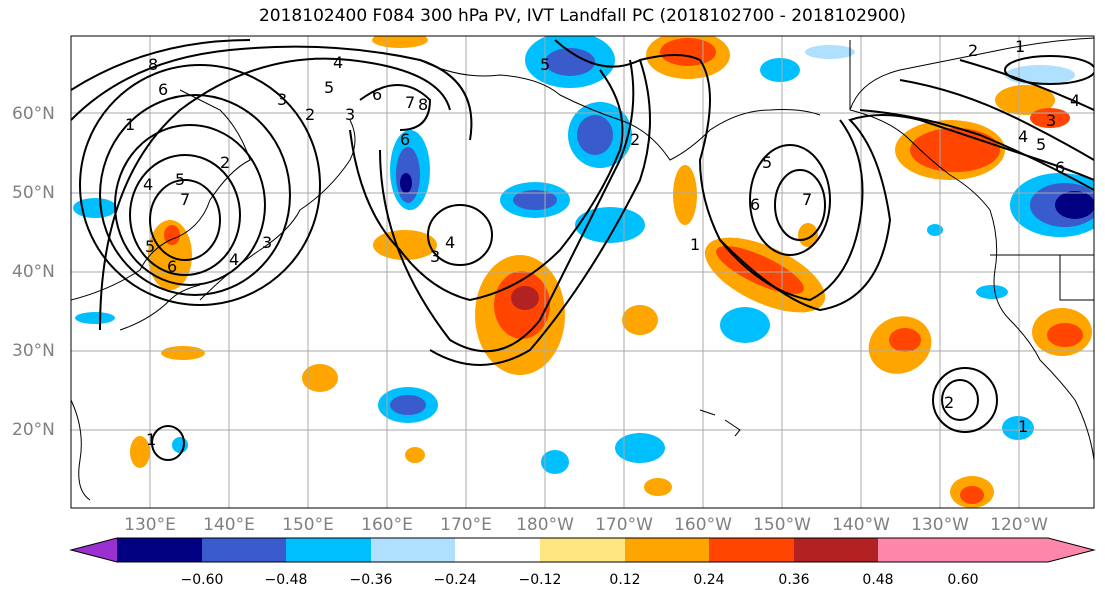 The width and height of the screenshot is (1105, 601). I want to click on lon-label: 150°E, so click(308, 525).